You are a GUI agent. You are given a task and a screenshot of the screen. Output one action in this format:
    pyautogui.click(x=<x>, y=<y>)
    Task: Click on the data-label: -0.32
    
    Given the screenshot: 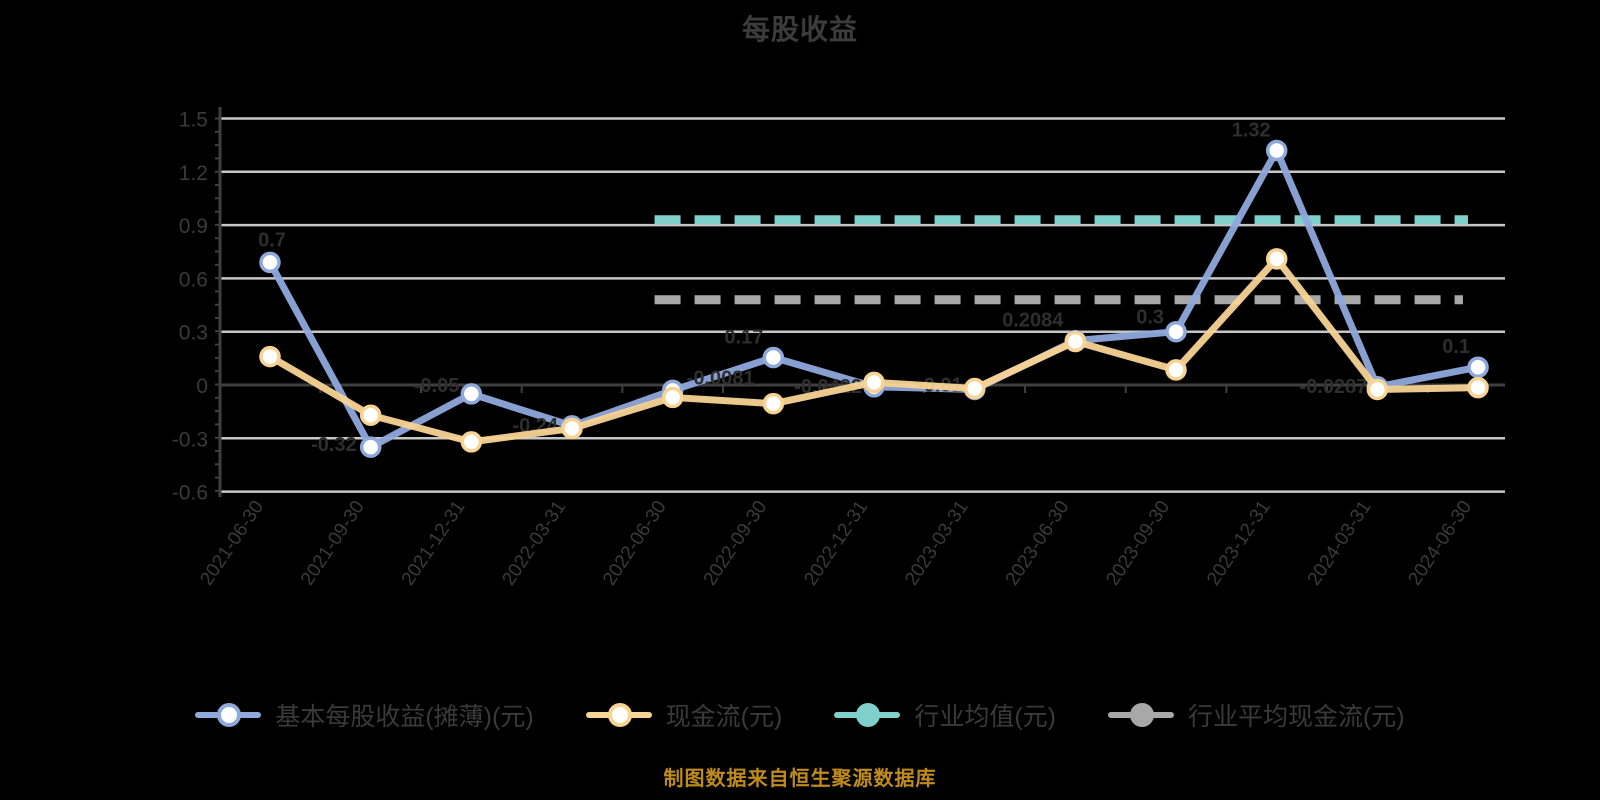 What is the action you would take?
    pyautogui.click(x=334, y=445)
    